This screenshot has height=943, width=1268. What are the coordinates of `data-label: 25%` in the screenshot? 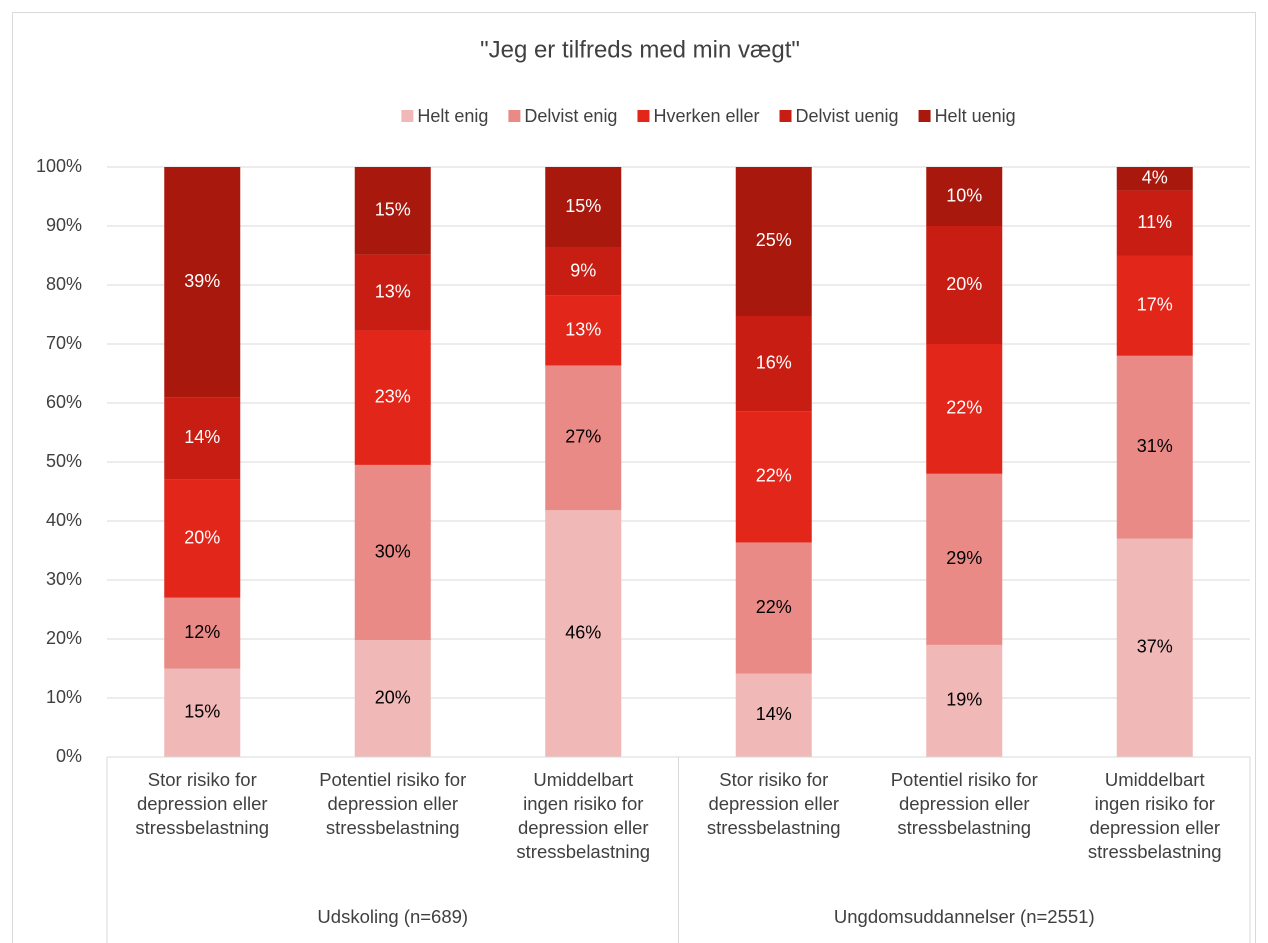 It's located at (774, 240).